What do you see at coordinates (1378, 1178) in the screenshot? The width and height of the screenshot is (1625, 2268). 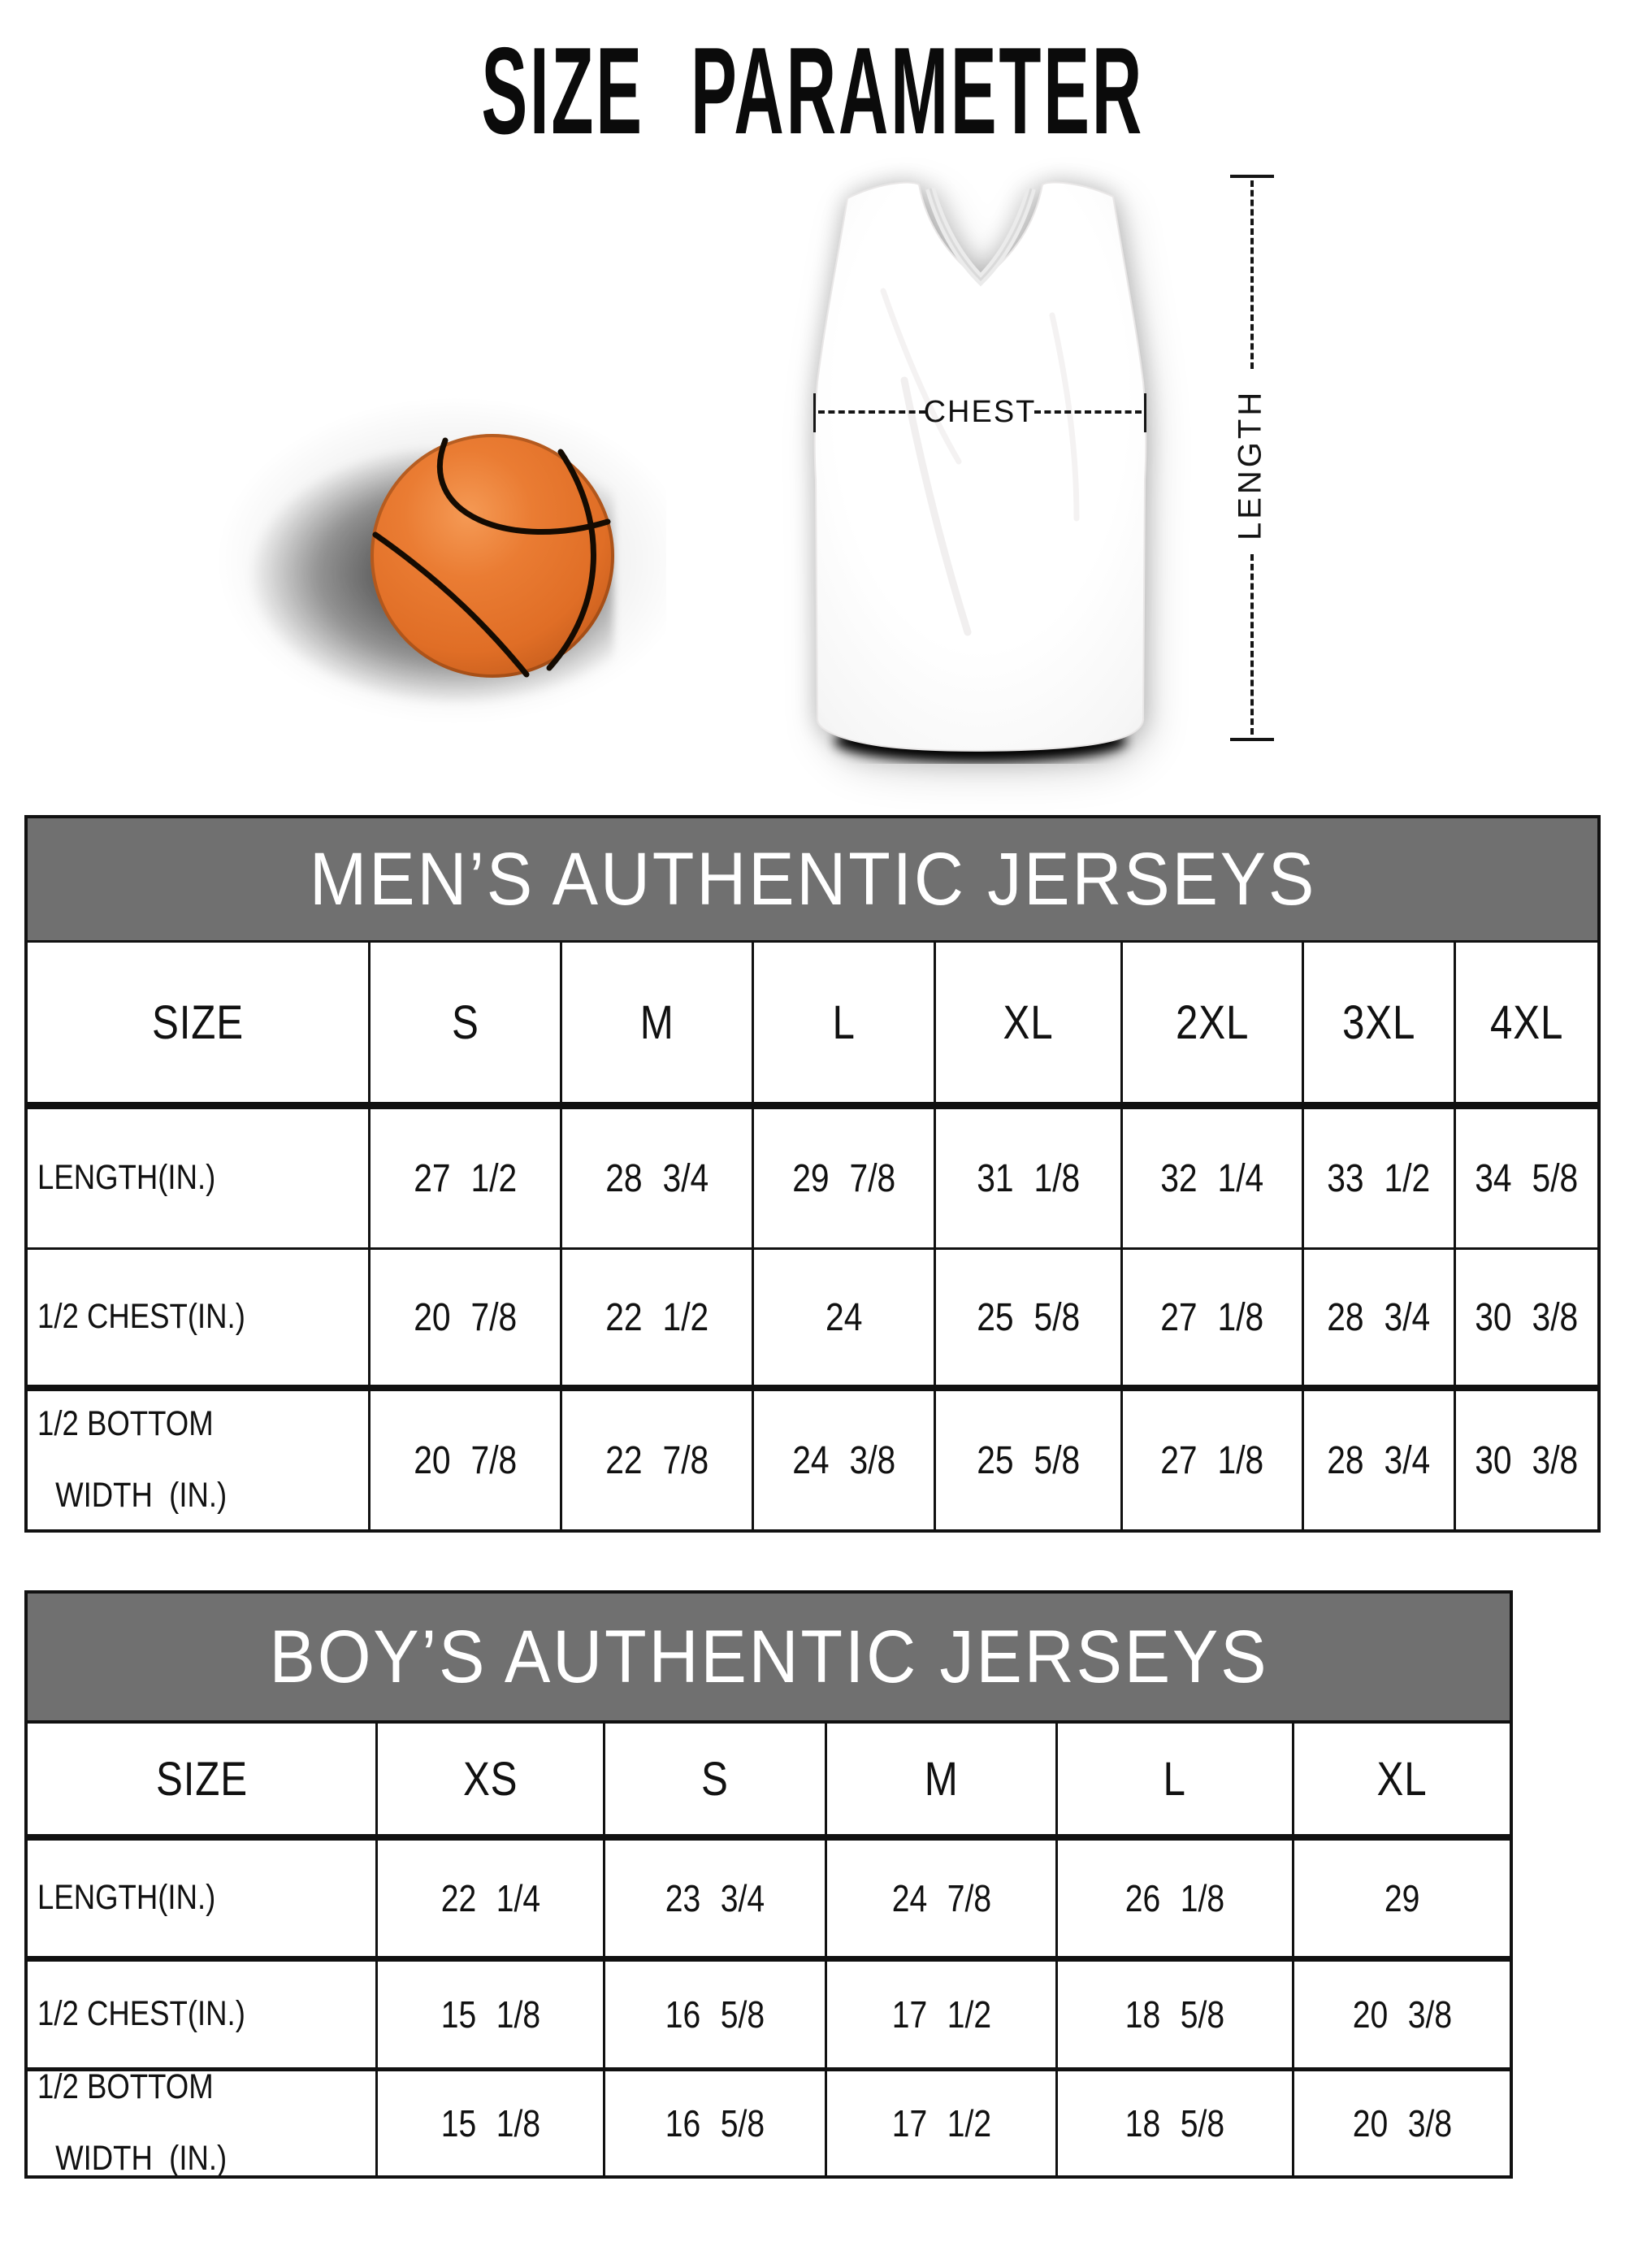 I see `table-cell: 33 1/2` at bounding box center [1378, 1178].